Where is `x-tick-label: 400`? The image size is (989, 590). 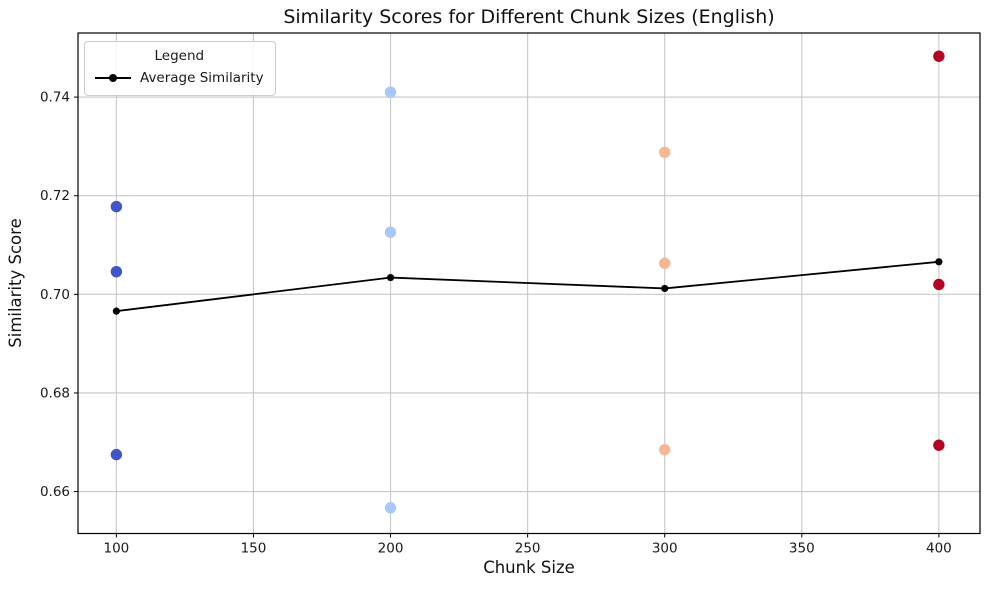
x-tick-label: 400 is located at coordinates (939, 549).